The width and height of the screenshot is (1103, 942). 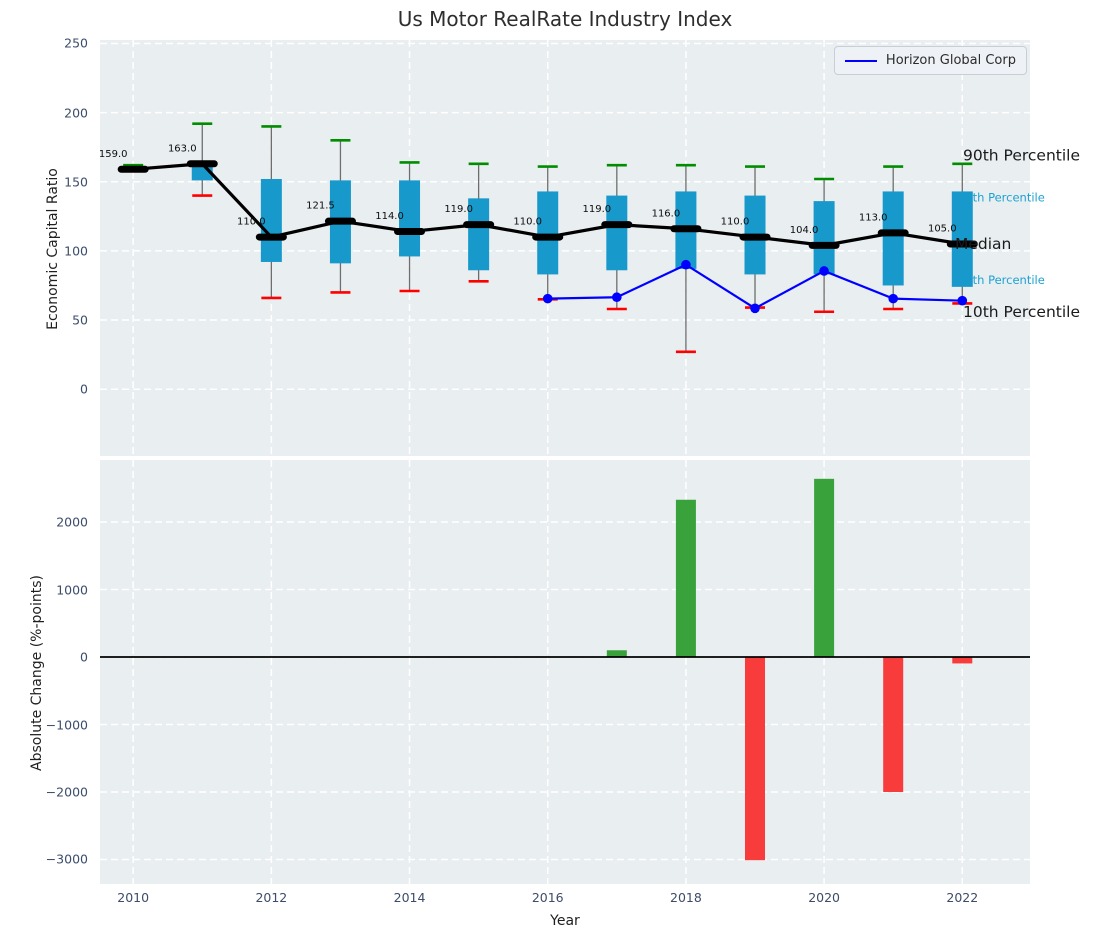 What do you see at coordinates (860, 60) in the screenshot?
I see `legend-line-sample` at bounding box center [860, 60].